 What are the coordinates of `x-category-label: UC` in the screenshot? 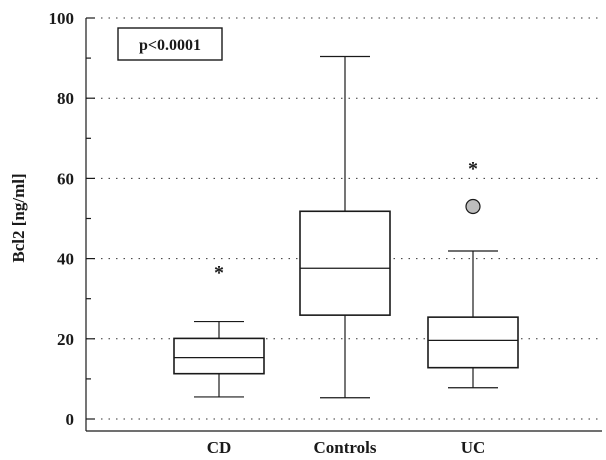 It's located at (473, 446).